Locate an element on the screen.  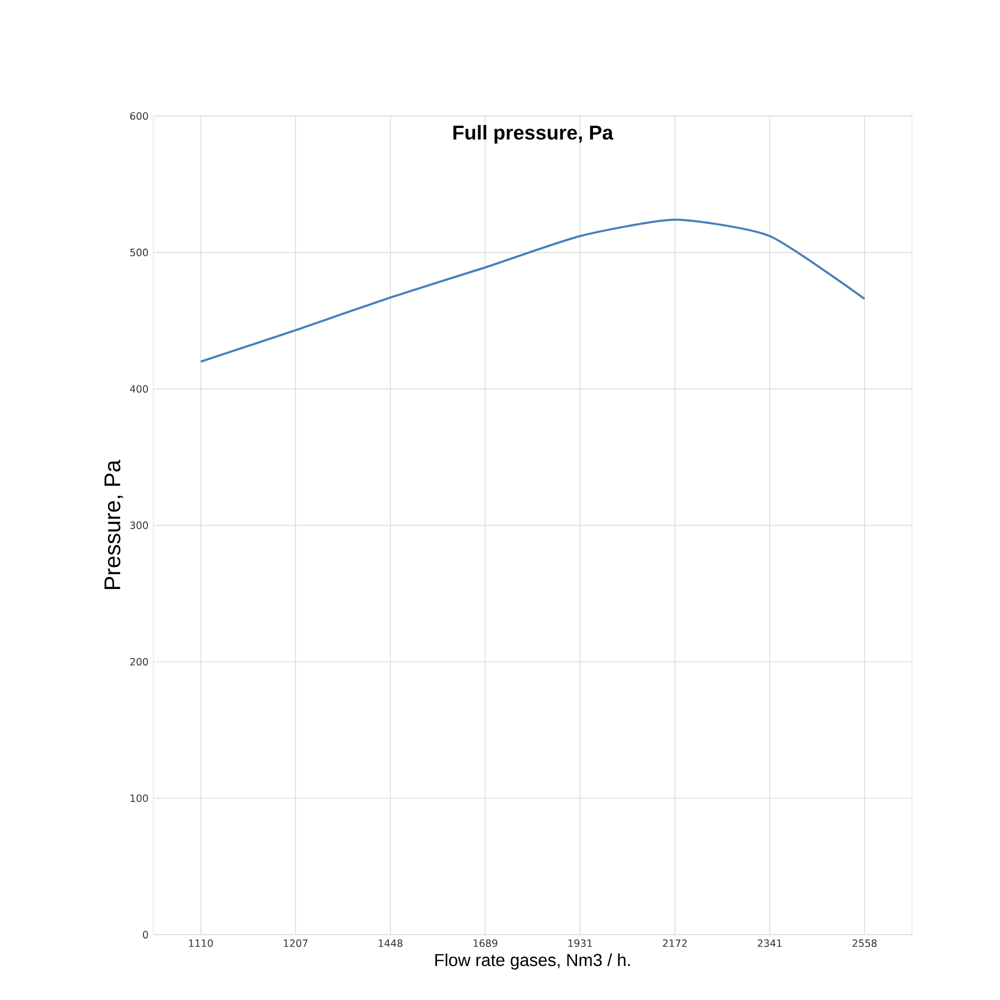
y-tick-label: 0 is located at coordinates (145, 934).